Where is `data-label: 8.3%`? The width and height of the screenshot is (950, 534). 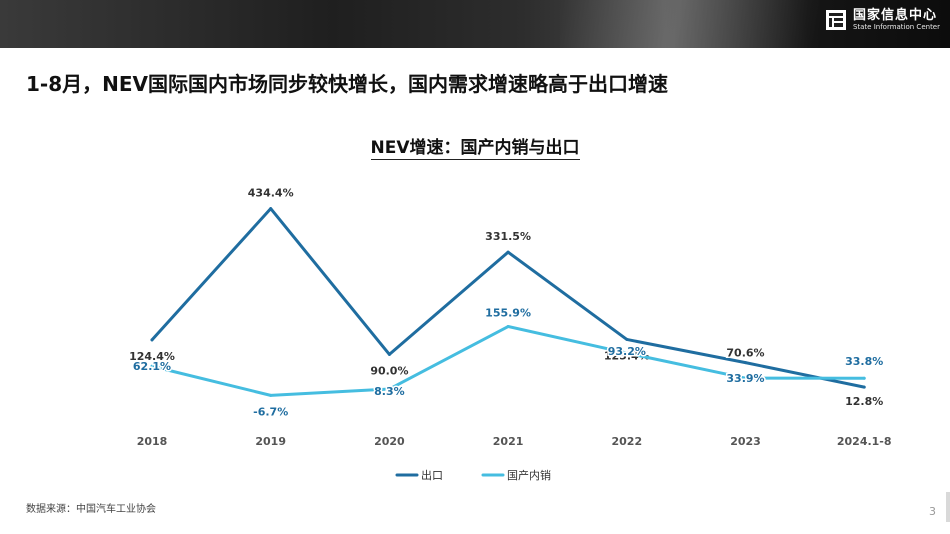
data-label: 8.3% is located at coordinates (389, 391).